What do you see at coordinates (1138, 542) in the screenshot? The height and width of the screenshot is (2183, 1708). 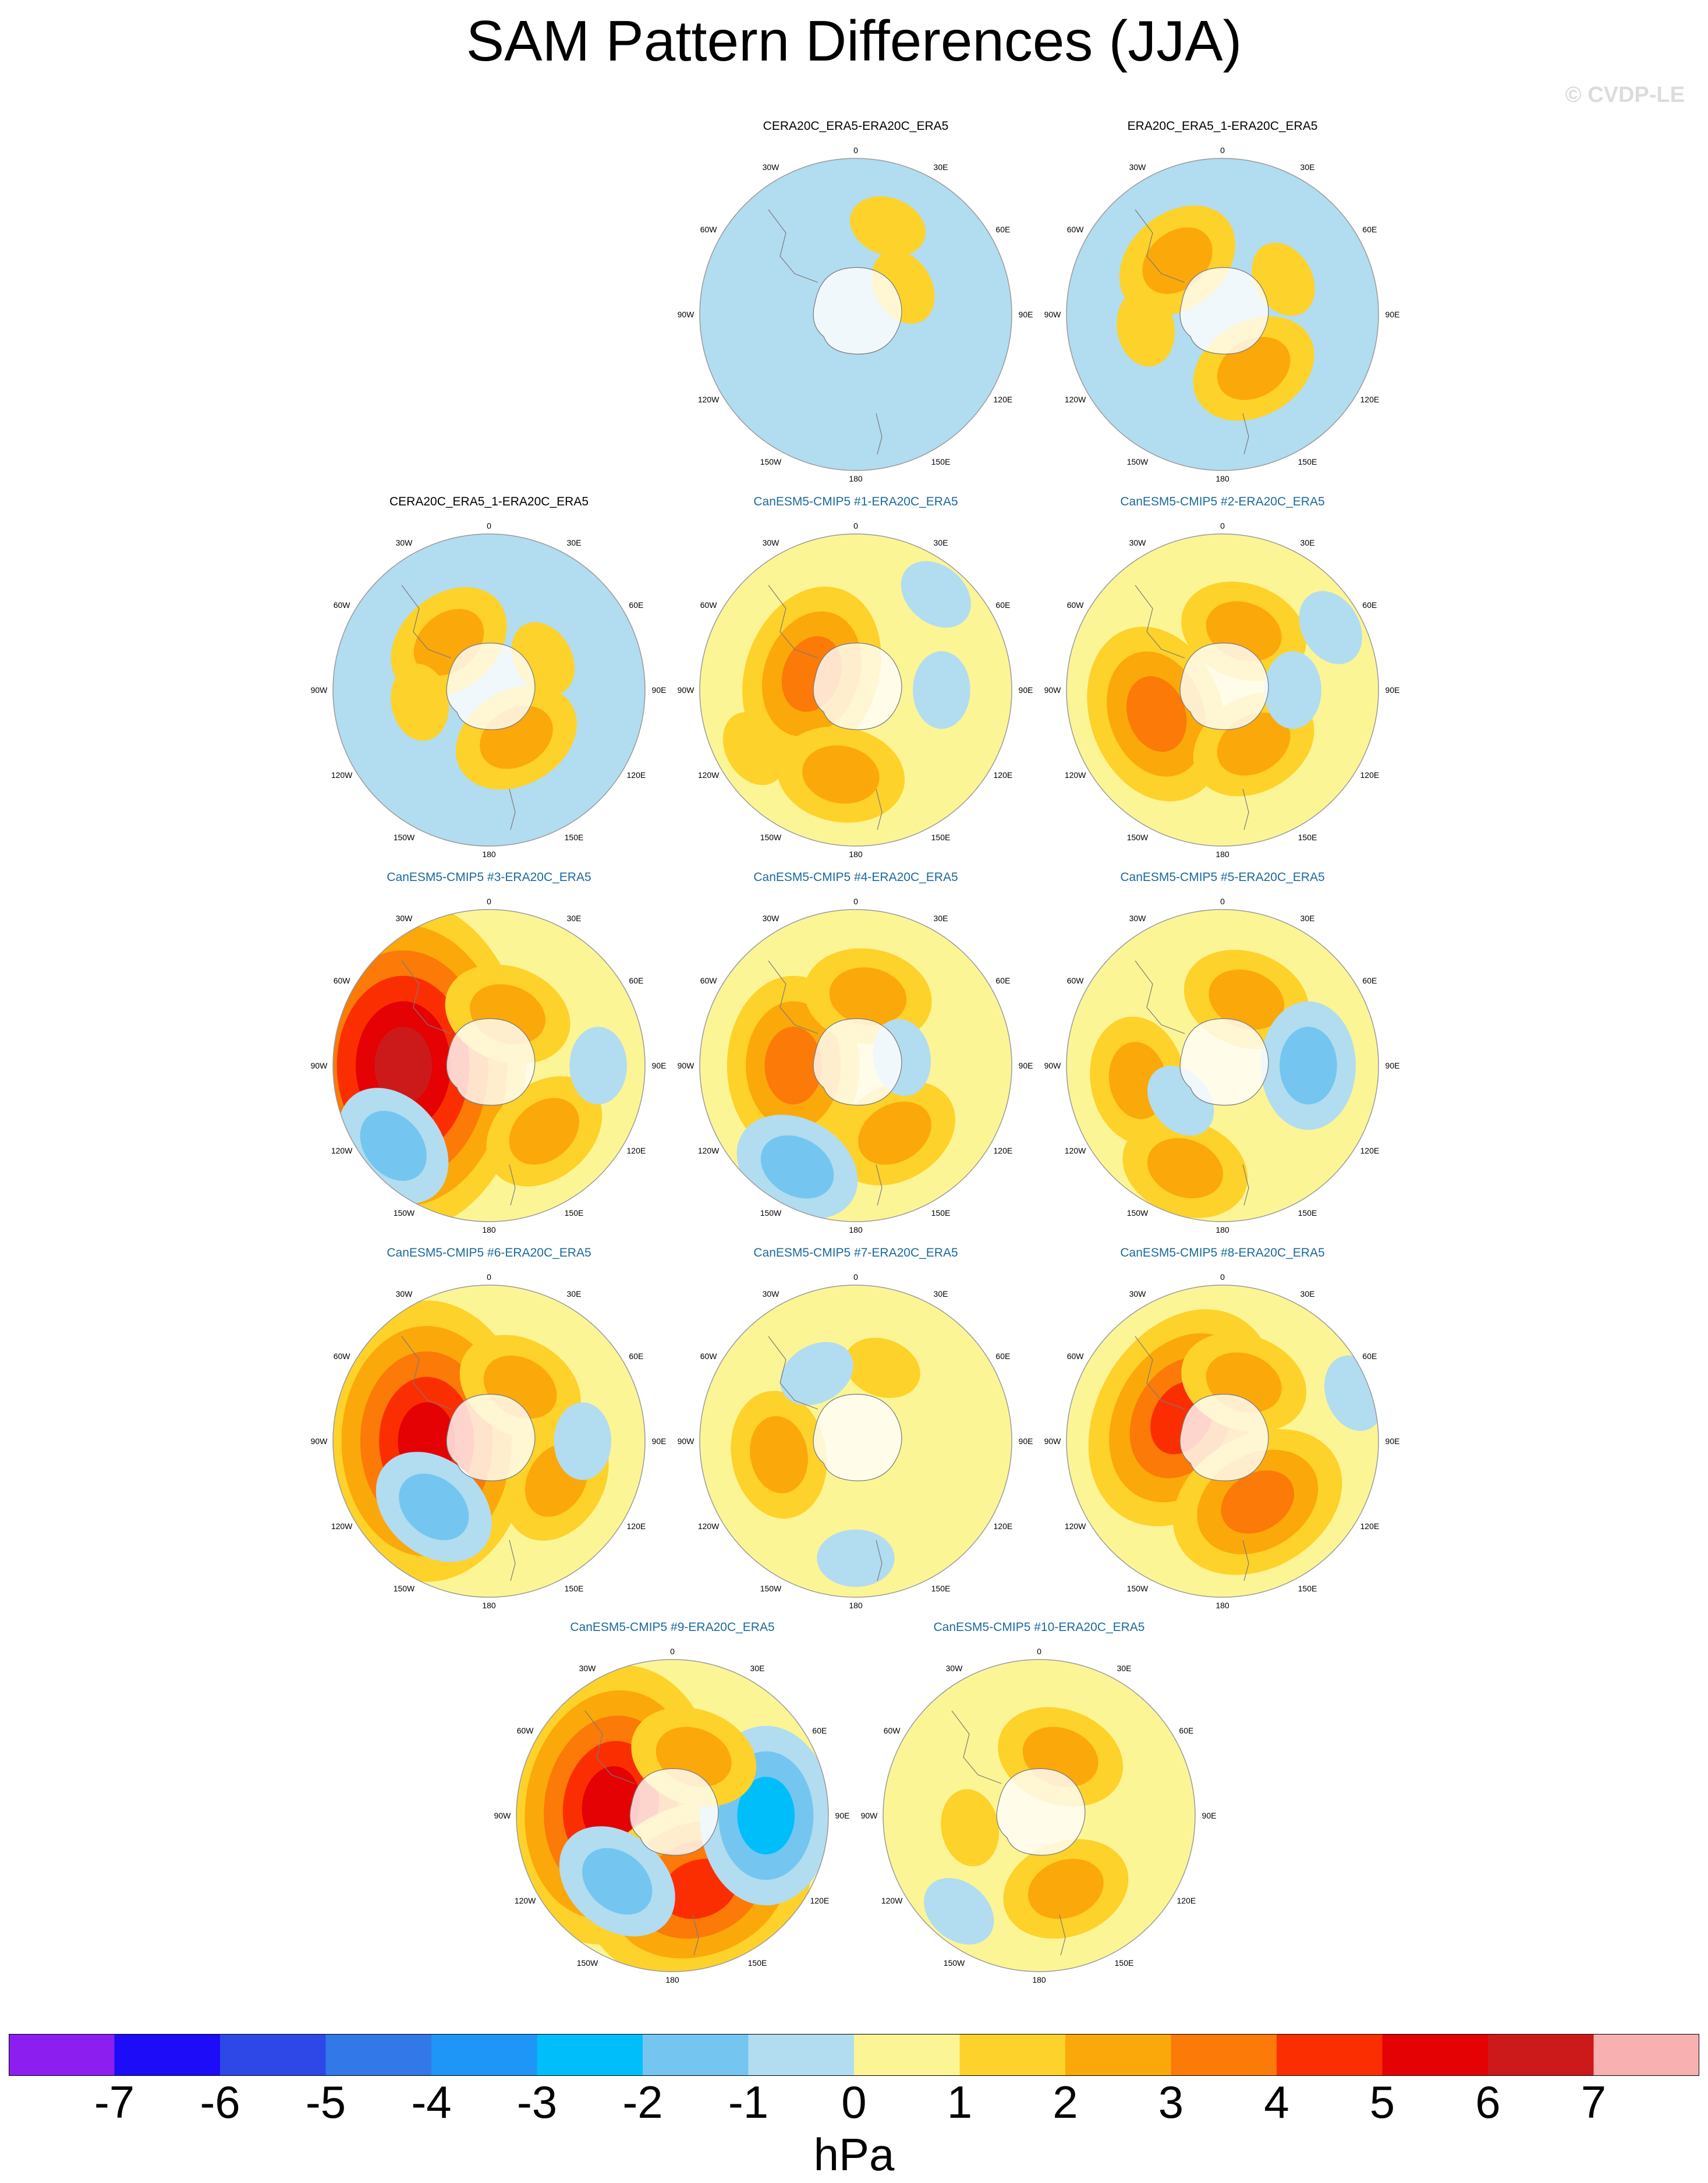 I see `longitude-label: 30W` at bounding box center [1138, 542].